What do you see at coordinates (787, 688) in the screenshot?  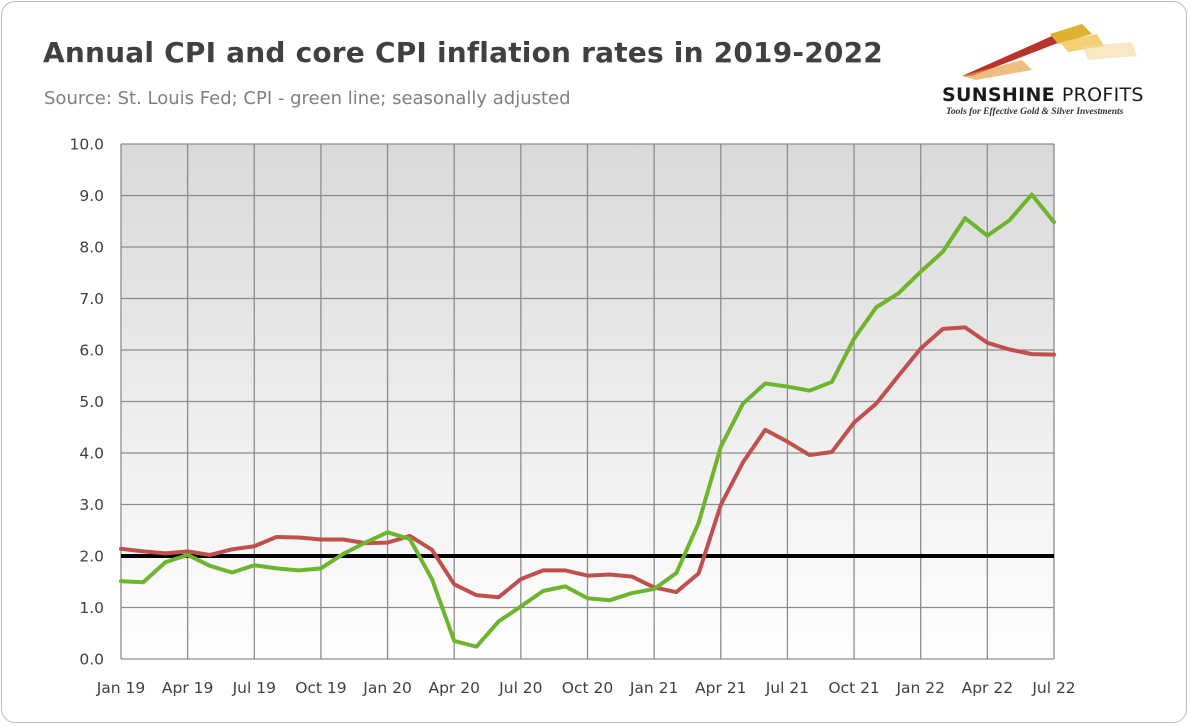 I see `x-tick-label: Jul 21` at bounding box center [787, 688].